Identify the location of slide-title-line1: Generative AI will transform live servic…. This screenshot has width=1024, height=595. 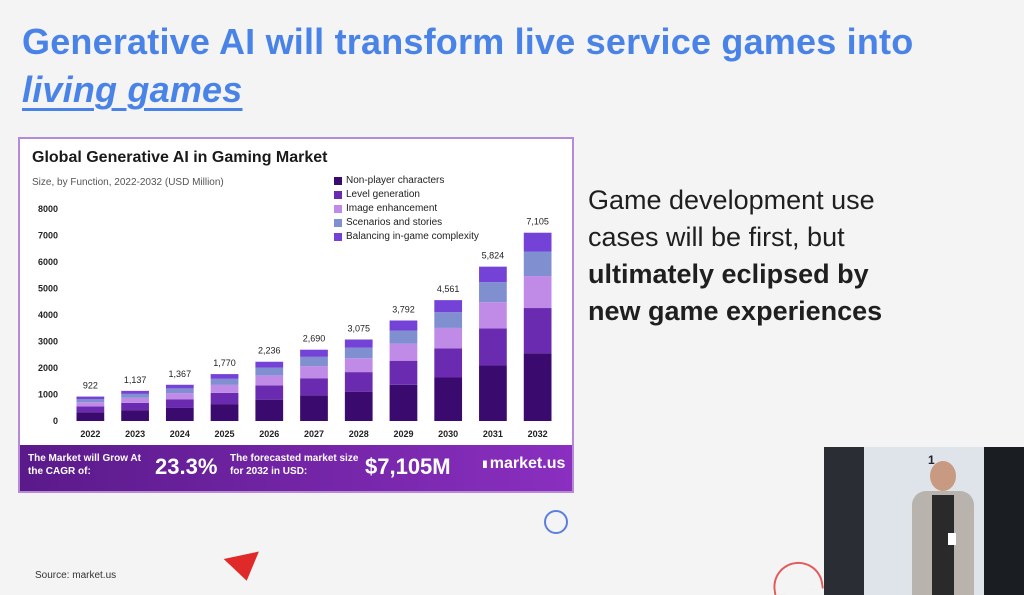
(468, 41).